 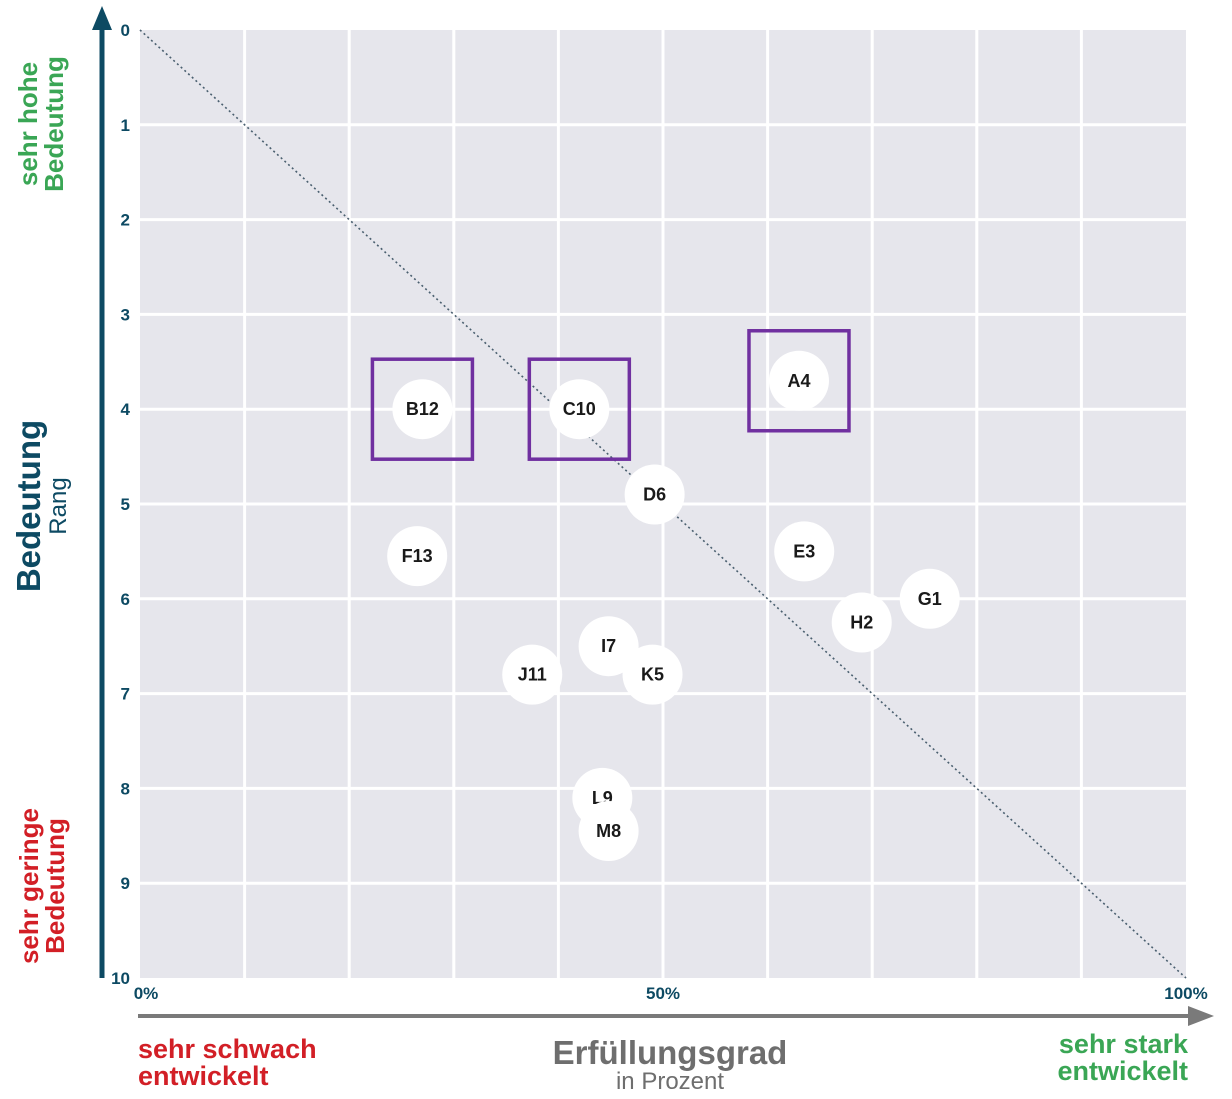 I want to click on data-point-a4: A4, so click(x=799, y=381).